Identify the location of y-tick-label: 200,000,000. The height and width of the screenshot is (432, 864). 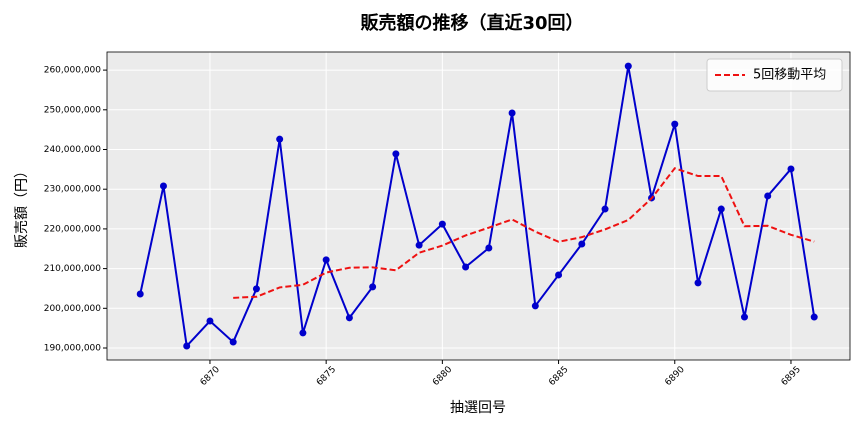
(73, 309).